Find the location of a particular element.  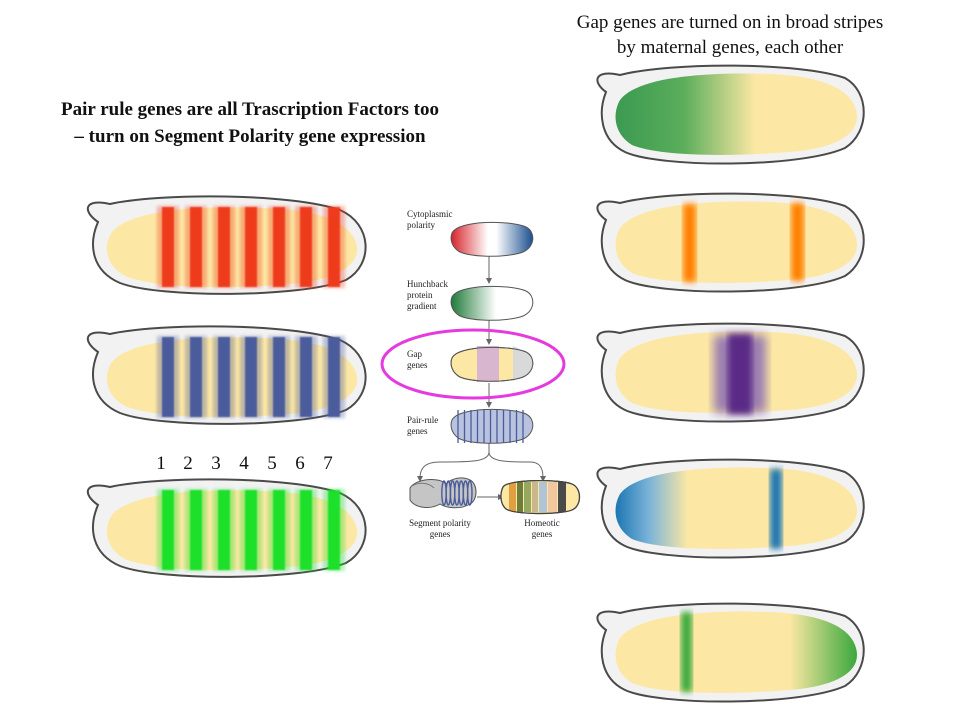

flow-arrow is located at coordinates (481, 375).